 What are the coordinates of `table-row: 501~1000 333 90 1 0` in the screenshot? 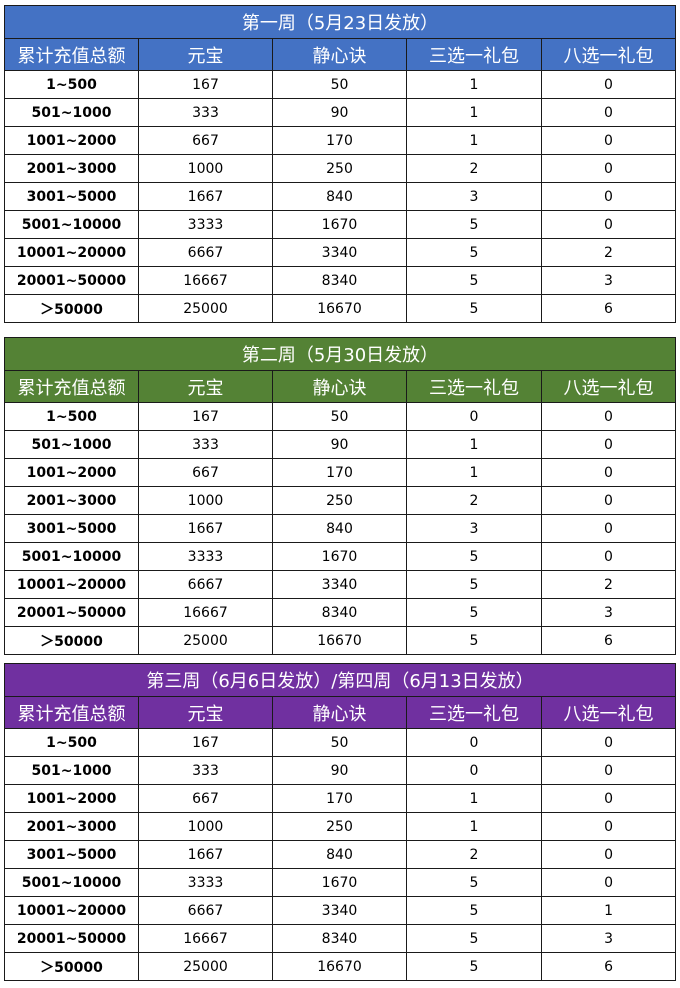 It's located at (340, 444).